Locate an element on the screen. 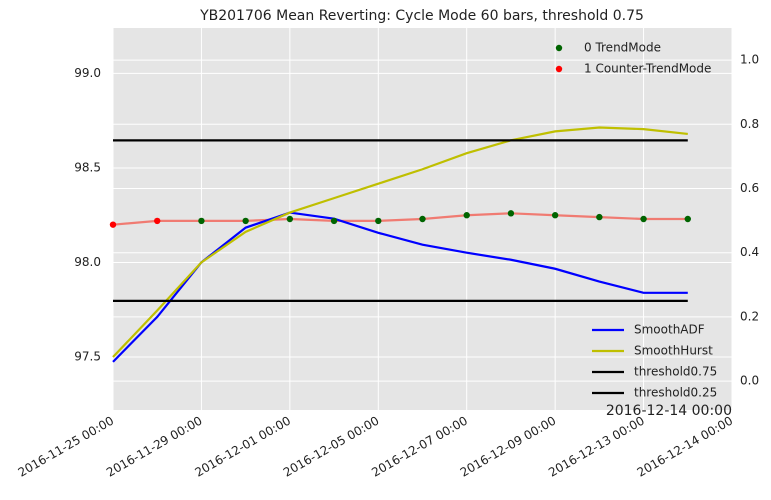 Image resolution: width=771 pixels, height=500 pixels. y2-tick-label: 0.6 is located at coordinates (749, 188).